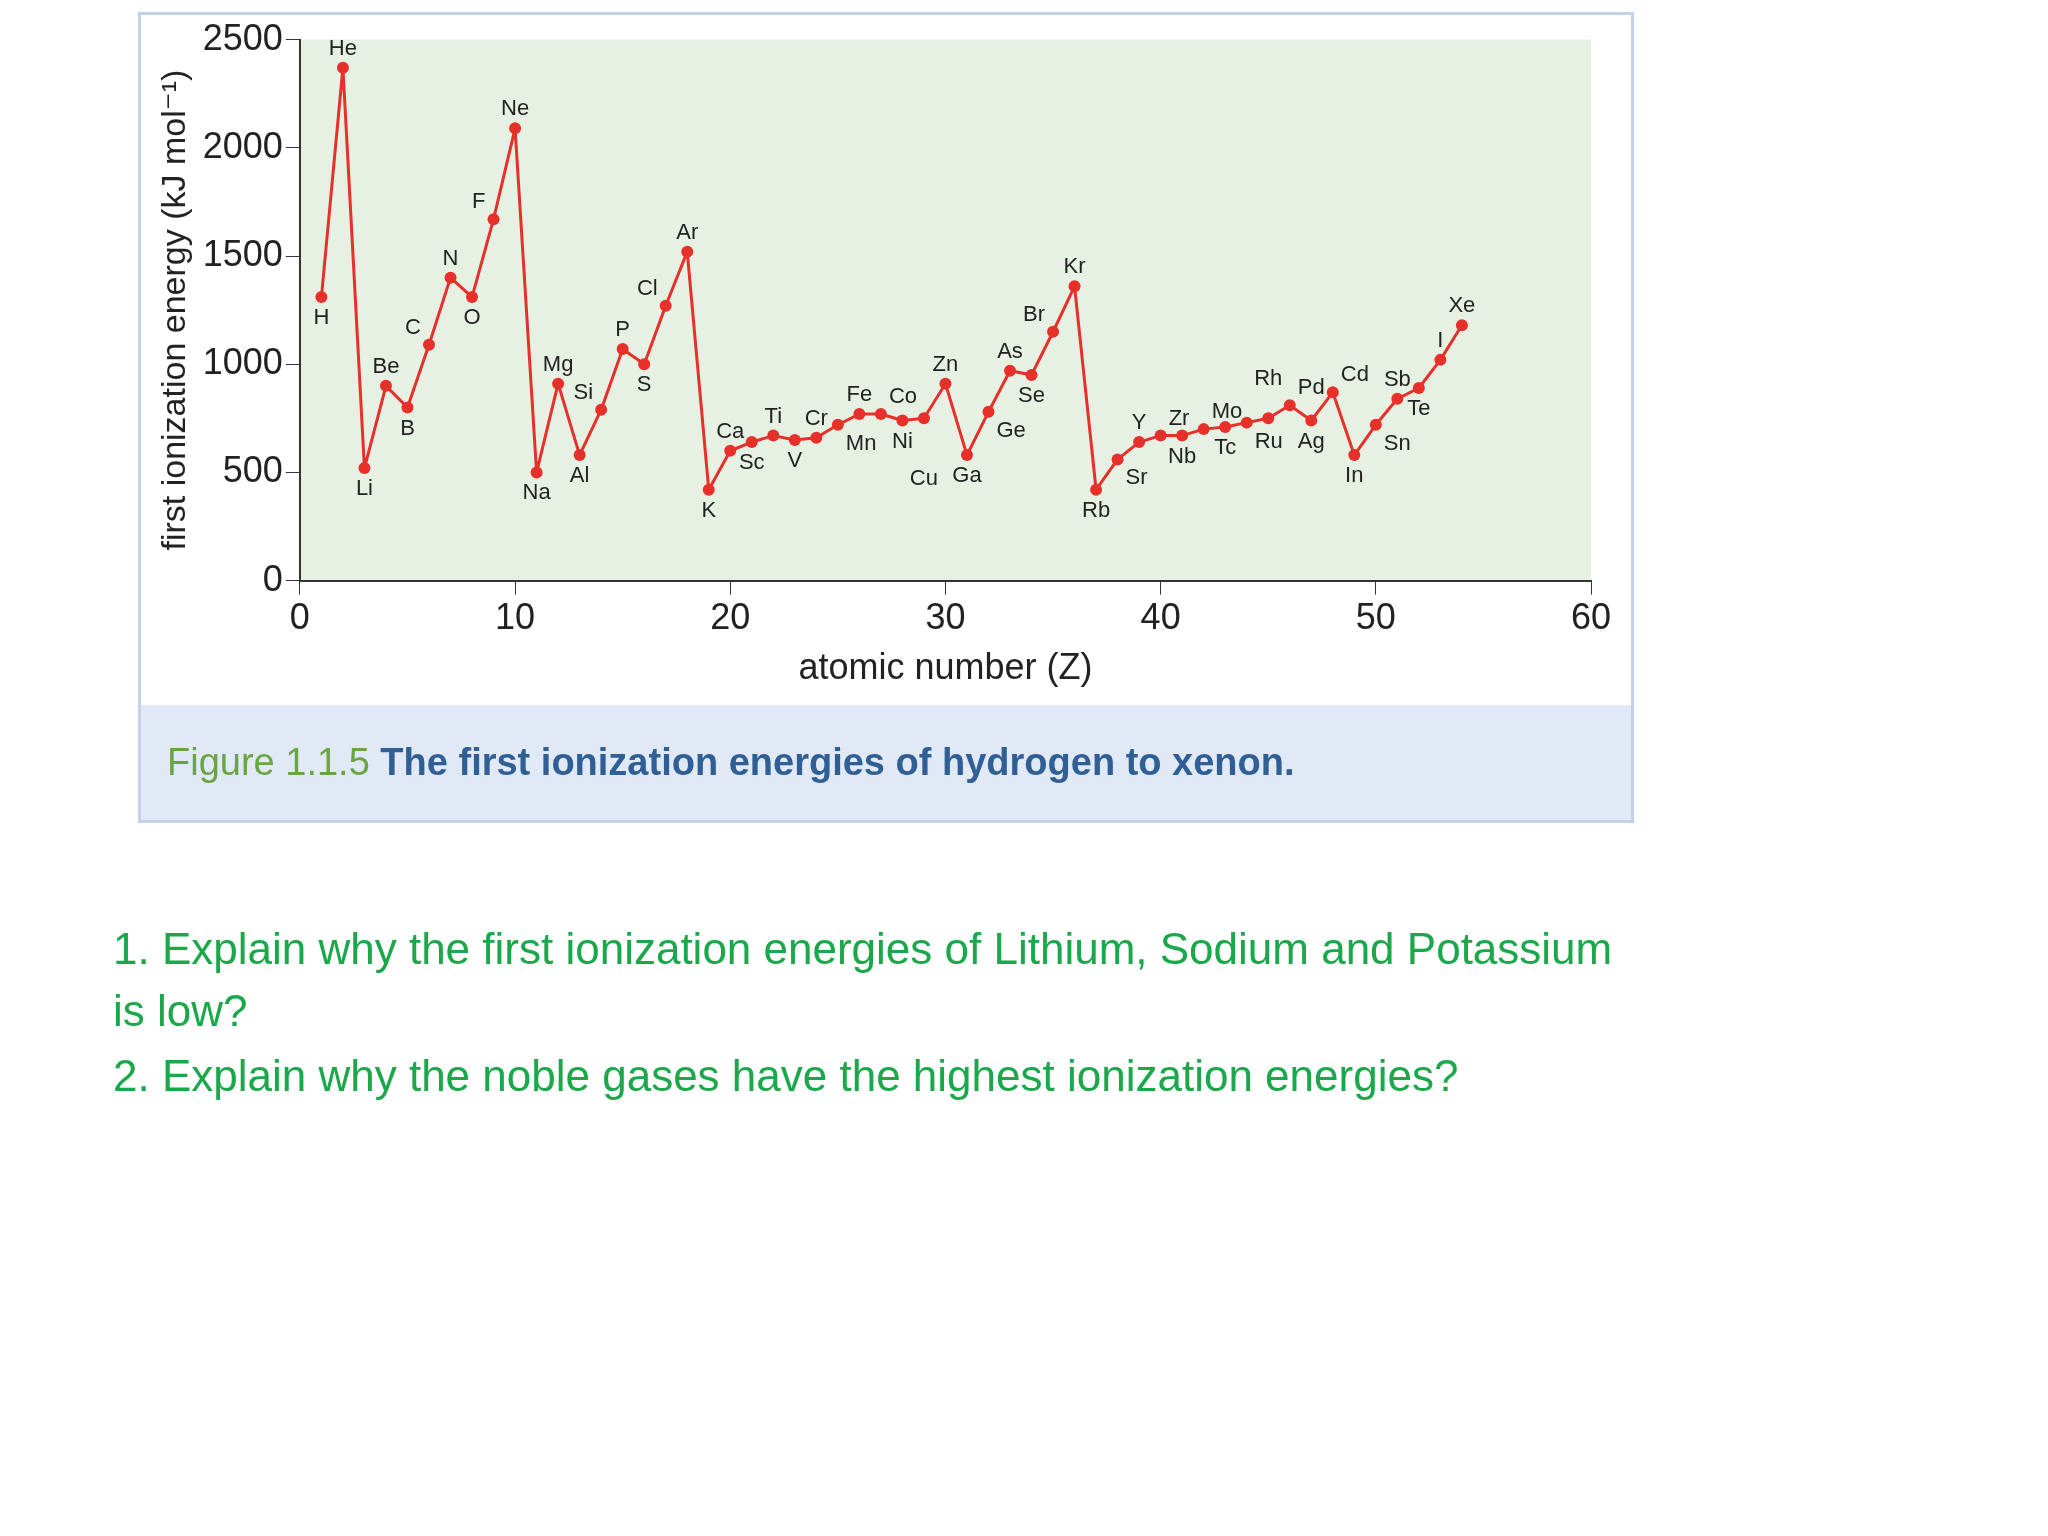 The width and height of the screenshot is (2048, 1536). Describe the element at coordinates (242, 145) in the screenshot. I see `y-tick-label: 2000` at that location.